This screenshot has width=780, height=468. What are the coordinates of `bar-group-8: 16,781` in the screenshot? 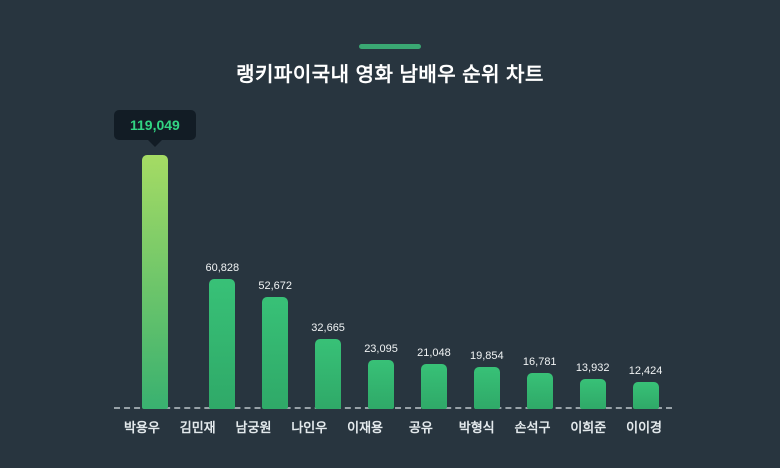 It's located at (539, 382).